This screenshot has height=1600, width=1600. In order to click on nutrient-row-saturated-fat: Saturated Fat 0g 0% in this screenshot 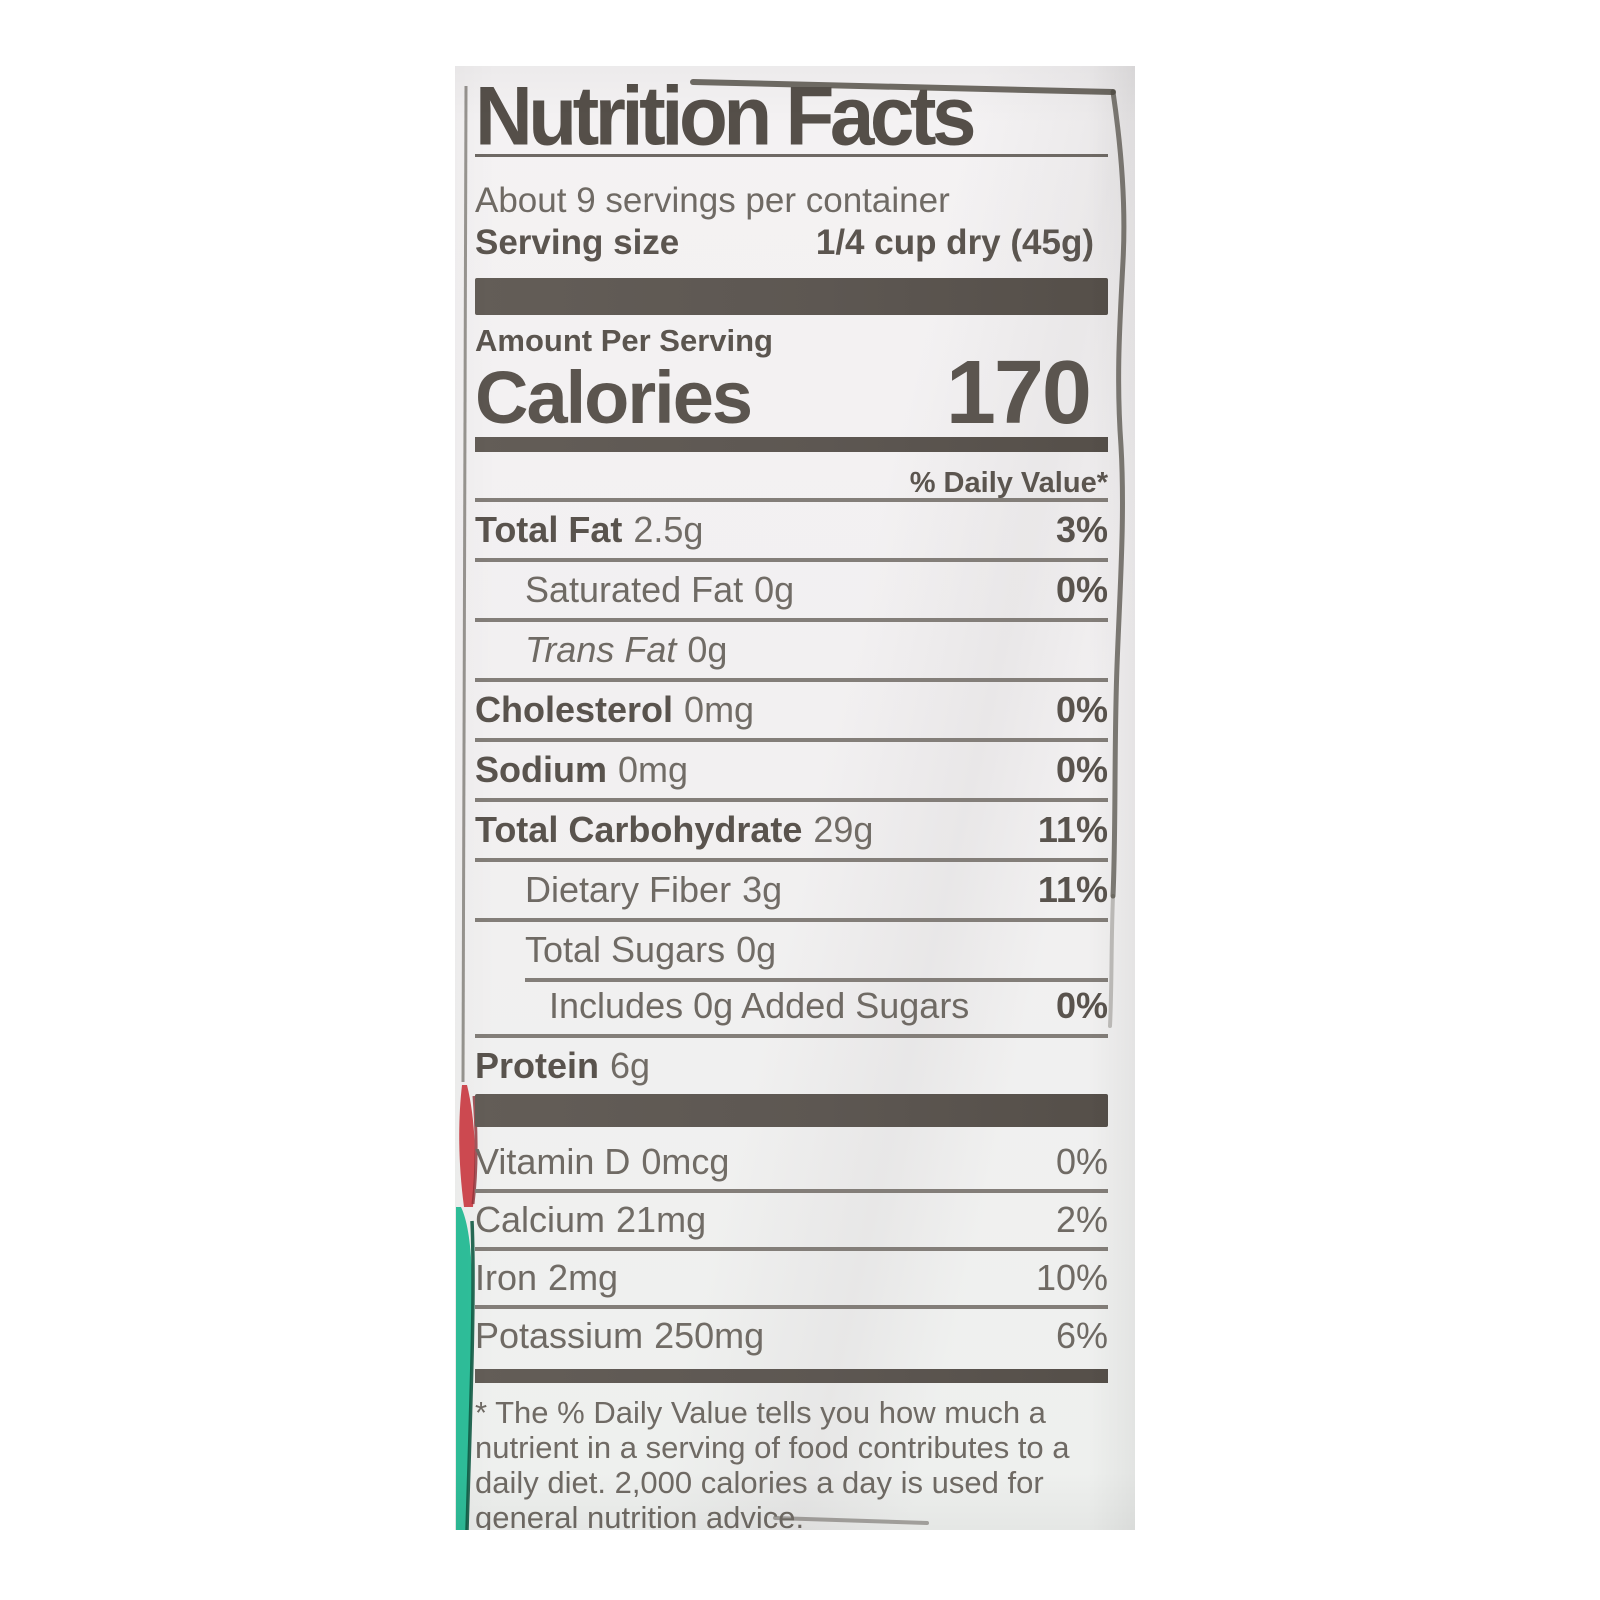, I will do `click(791, 587)`.